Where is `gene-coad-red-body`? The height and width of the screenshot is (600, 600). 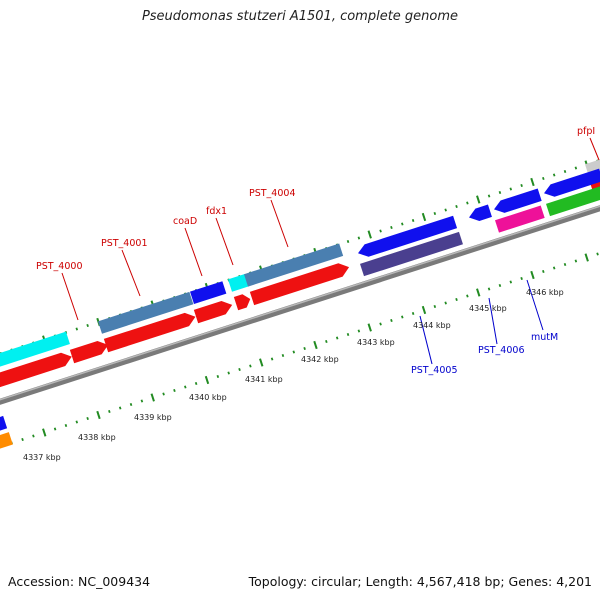 gene-coad-red-body is located at coordinates (213, 312).